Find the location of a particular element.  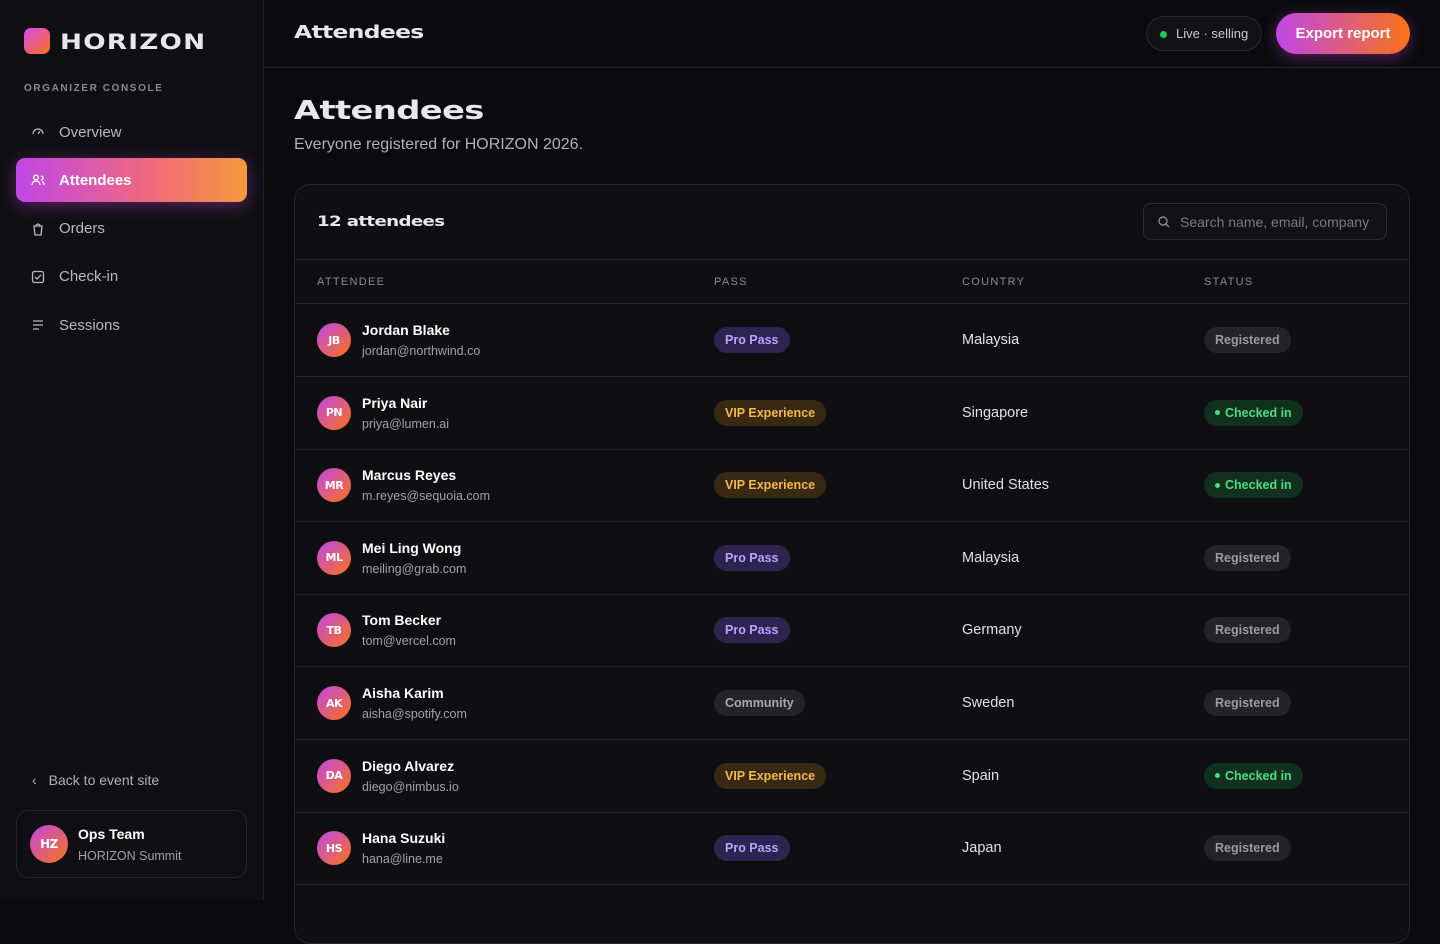

column-label: ATTENDEE is located at coordinates (351, 282).